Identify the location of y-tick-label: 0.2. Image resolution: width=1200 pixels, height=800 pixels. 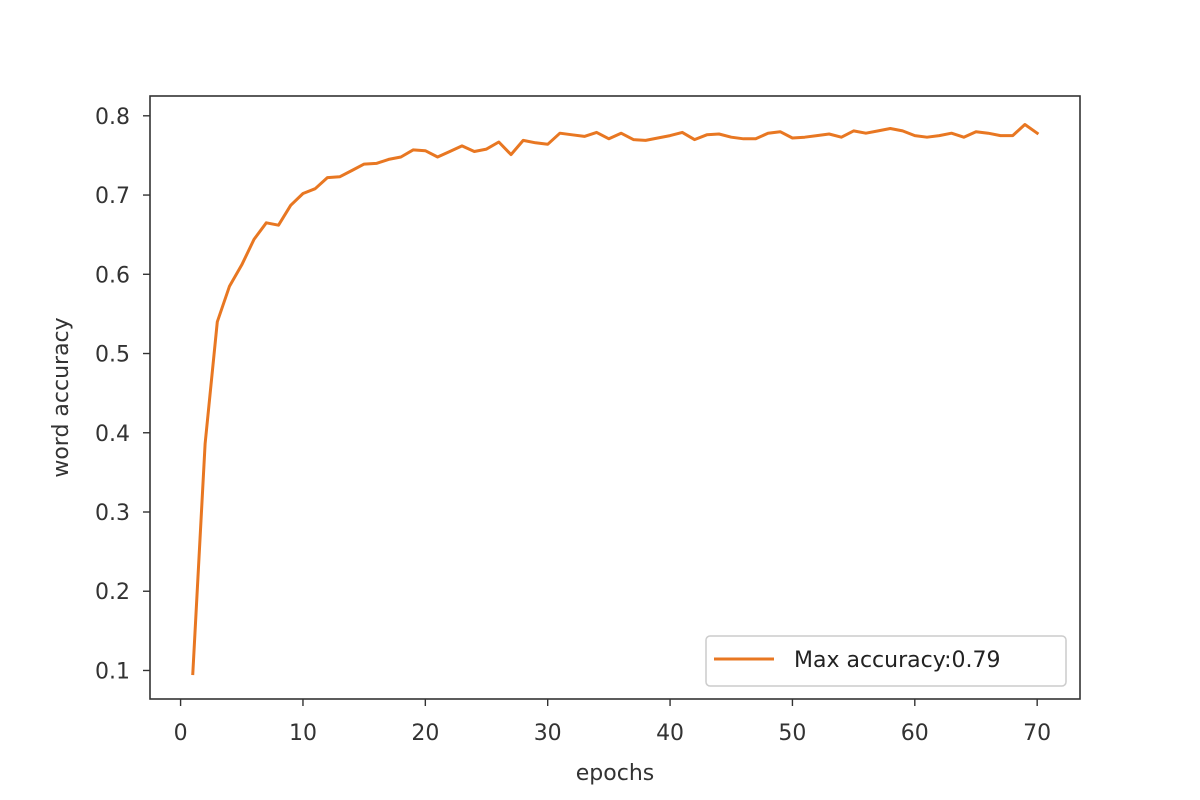
(112, 592).